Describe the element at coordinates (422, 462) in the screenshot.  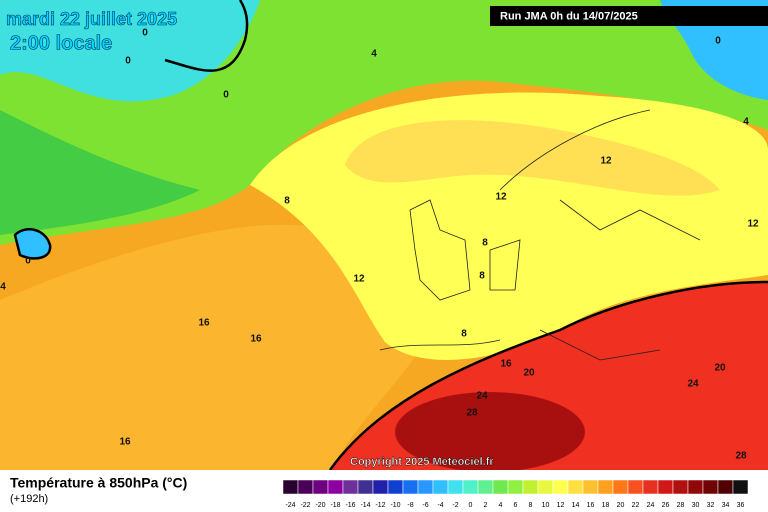
I see `copyright: Copyright 2025 Meteociel.fr` at that location.